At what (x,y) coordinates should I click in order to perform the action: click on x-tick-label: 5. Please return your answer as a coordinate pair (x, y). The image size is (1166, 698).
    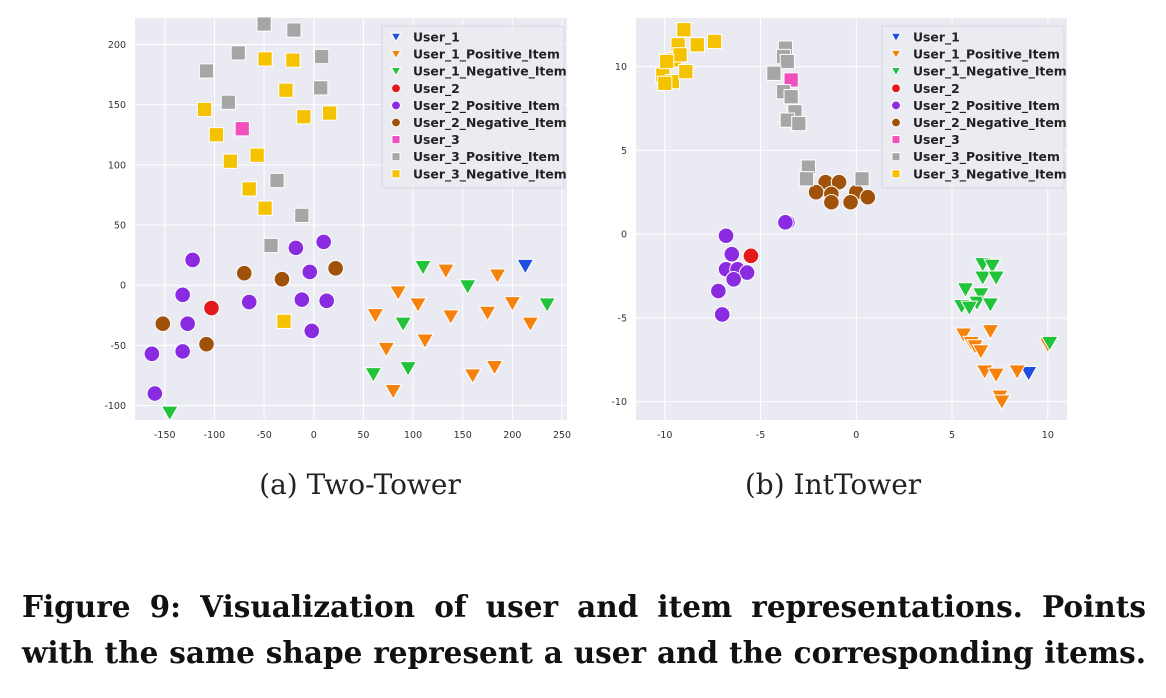
    Looking at the image, I should click on (952, 435).